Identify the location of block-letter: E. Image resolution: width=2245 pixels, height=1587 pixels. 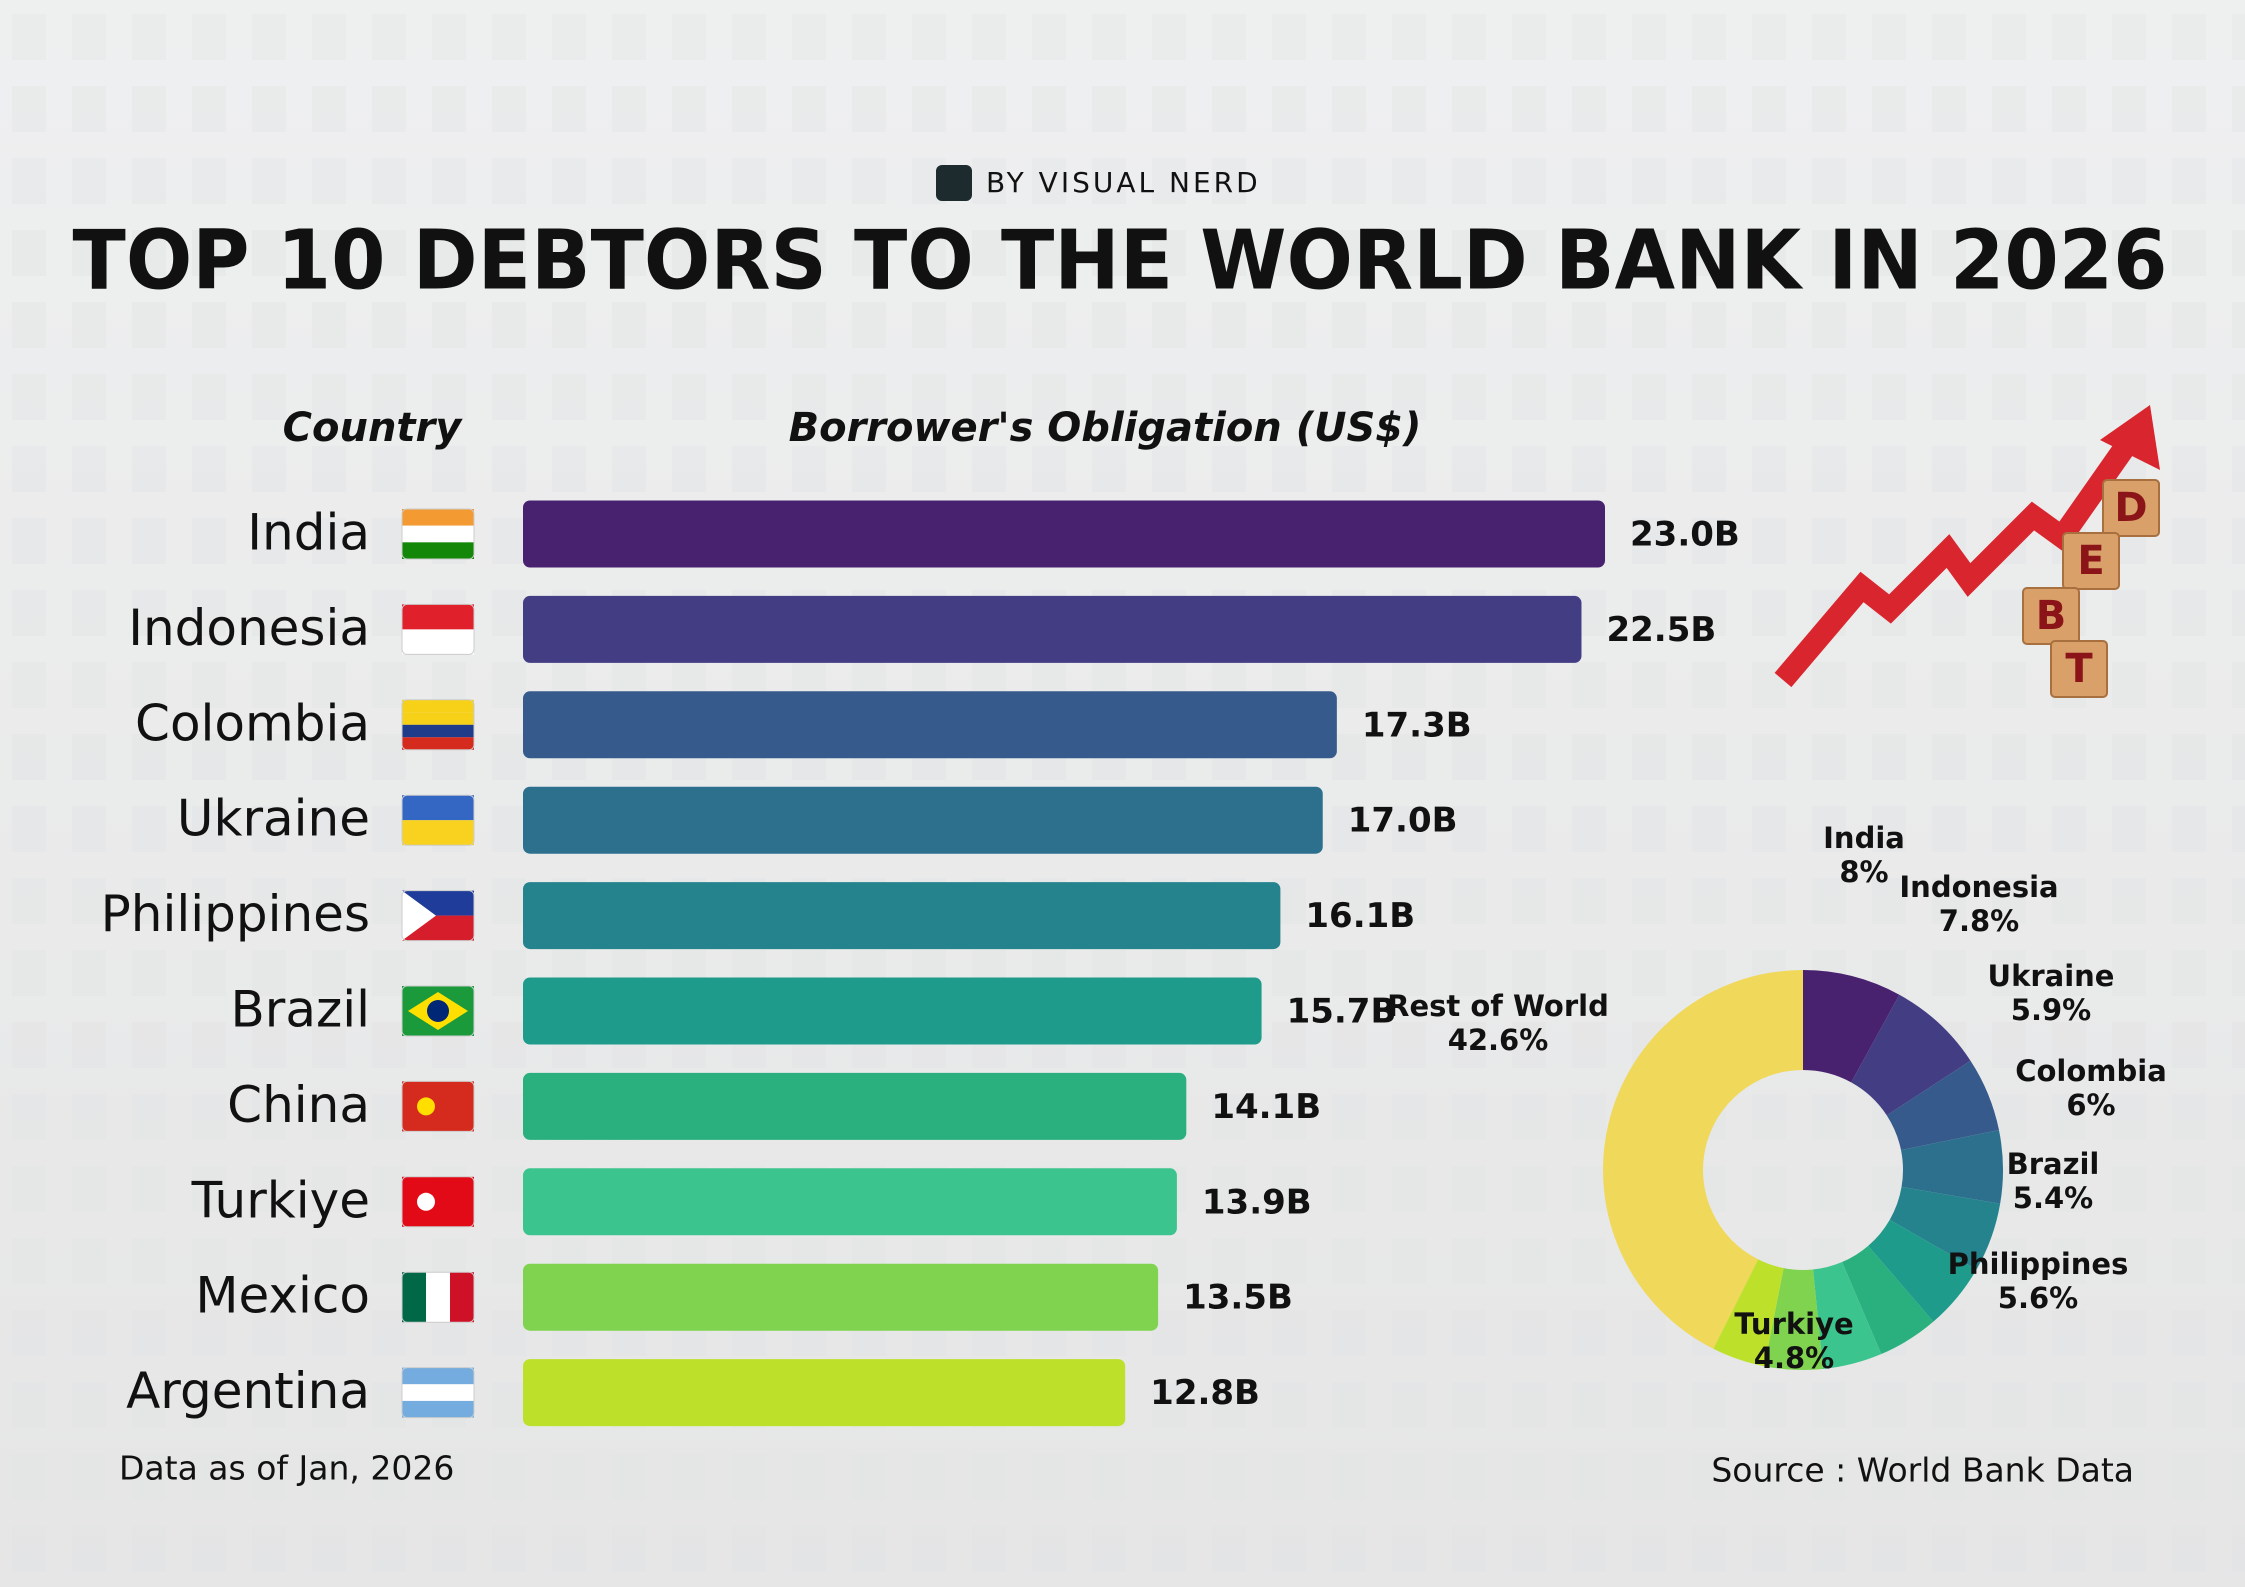
(2090, 561).